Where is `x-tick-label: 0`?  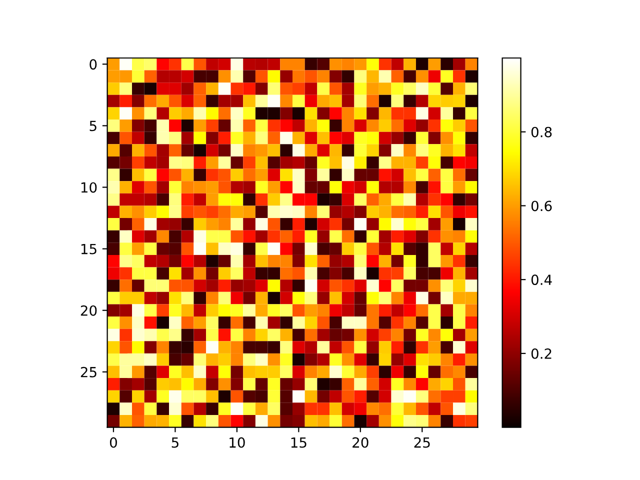 x-tick-label: 0 is located at coordinates (113, 442).